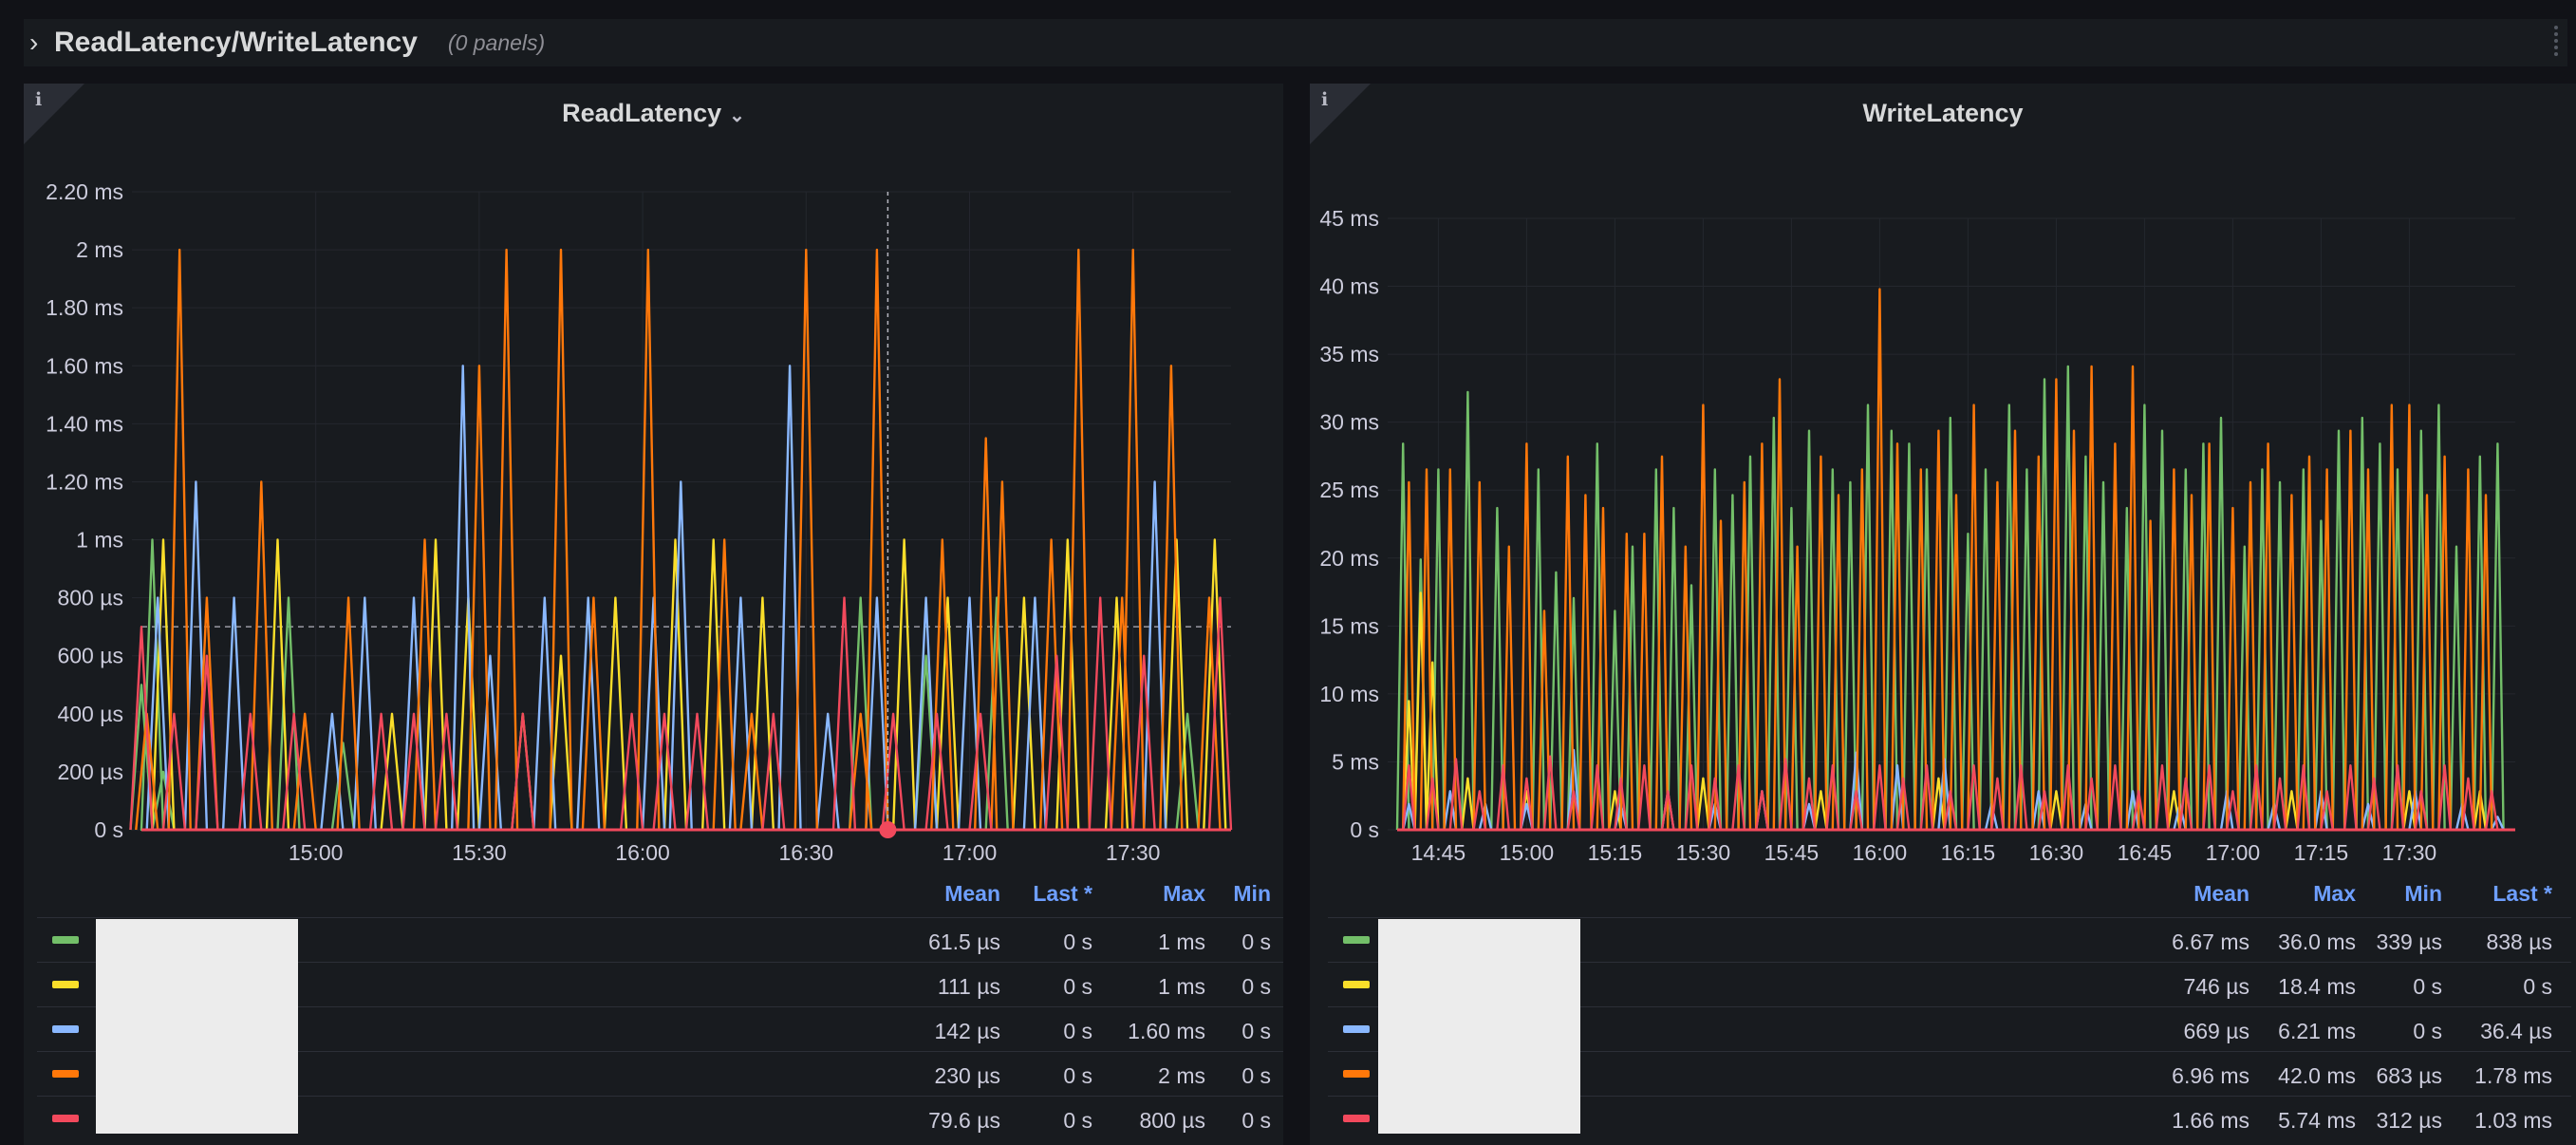 The image size is (2576, 1145). I want to click on legend-value: 746 µs, so click(2216, 986).